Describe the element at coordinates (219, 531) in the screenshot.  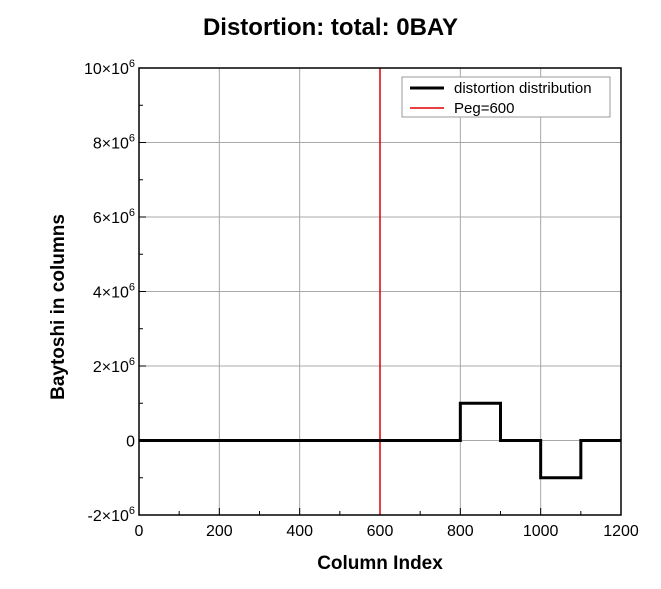
I see `x-tick-label: 200` at that location.